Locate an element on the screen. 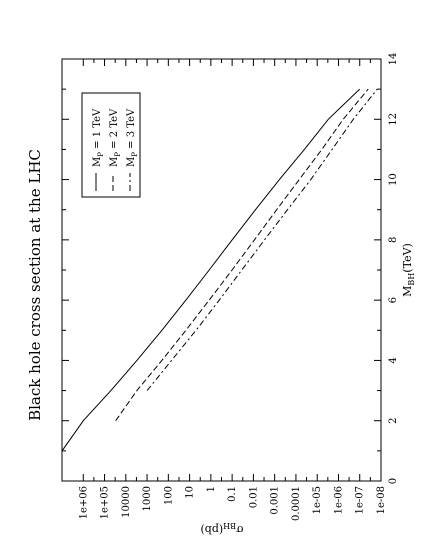 Image resolution: width=421 pixels, height=545 pixels. y-tick-label: 1e+06 is located at coordinates (83, 502).